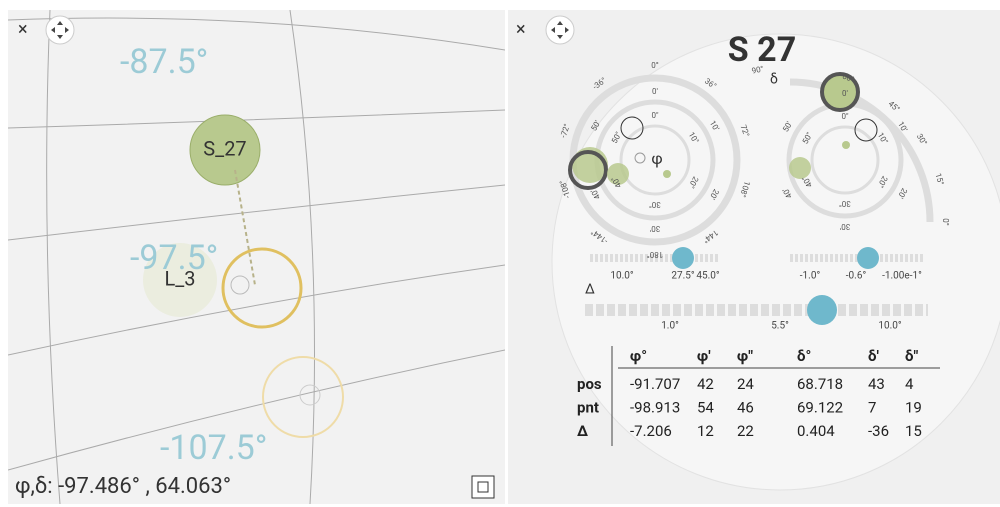 This screenshot has width=1000, height=507. I want to click on dial-label: 72°, so click(745, 131).